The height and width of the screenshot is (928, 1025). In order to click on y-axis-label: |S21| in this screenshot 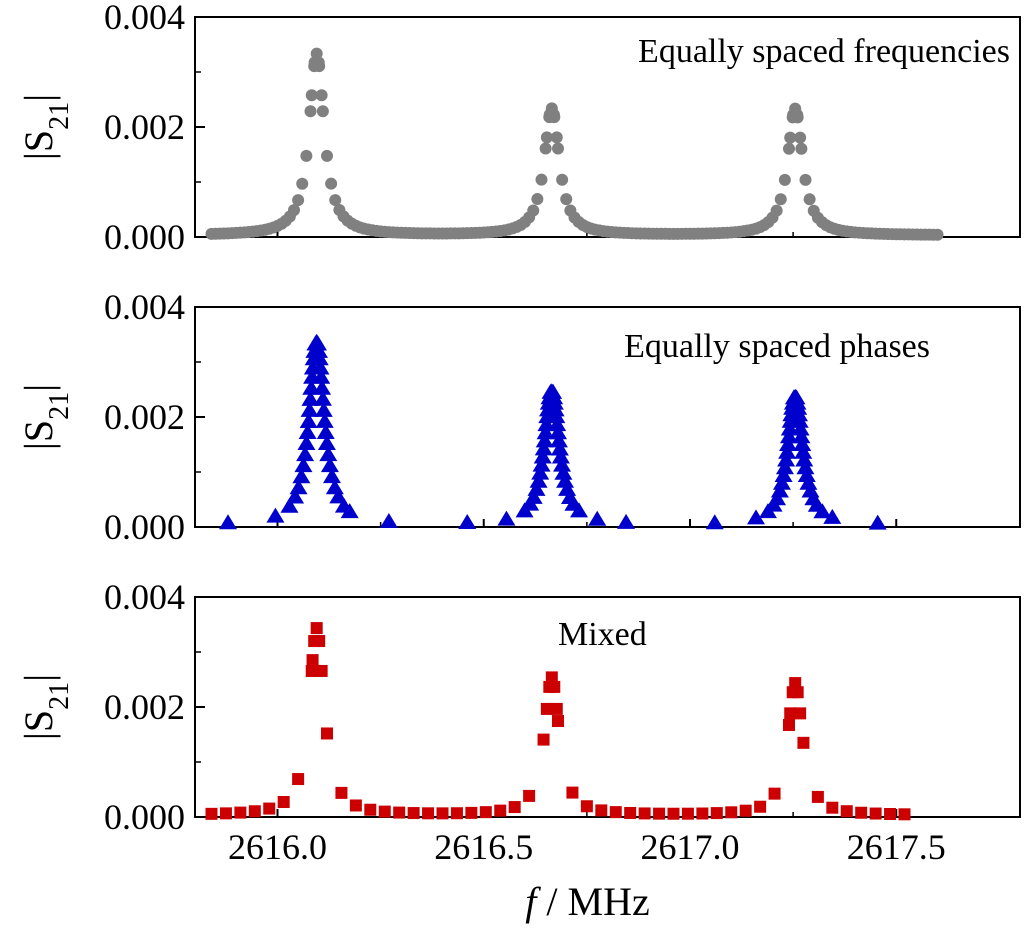, I will do `click(45, 707)`.